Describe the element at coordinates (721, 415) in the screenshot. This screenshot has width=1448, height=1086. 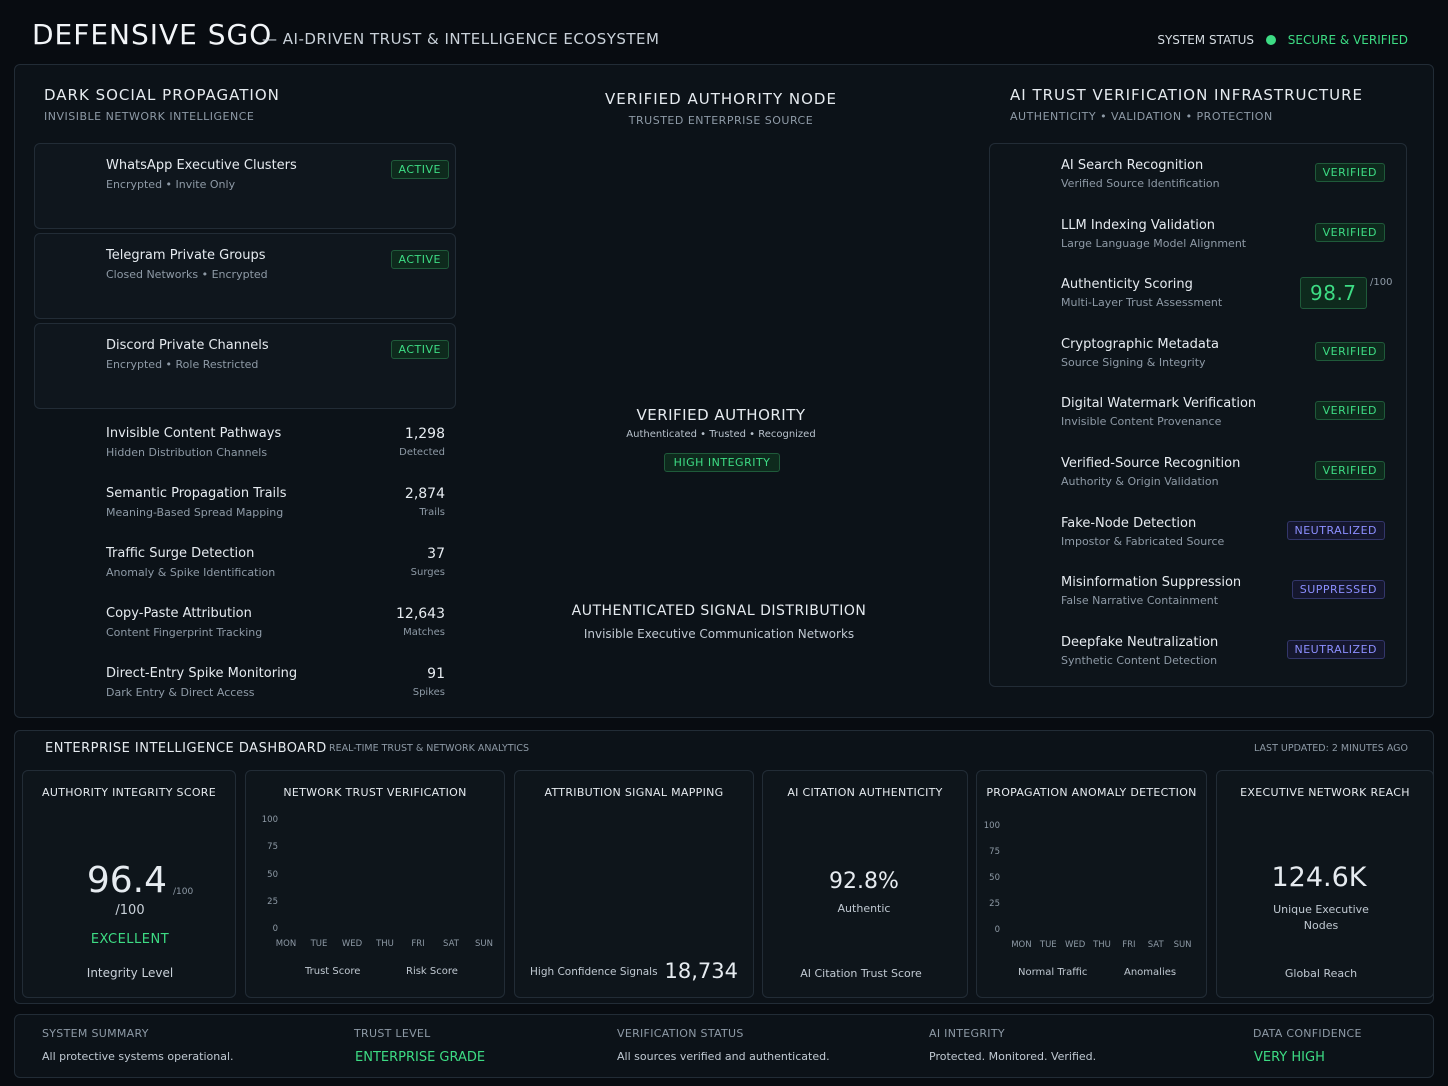
I see `node-title: VERIFIED AUTHORITY` at that location.